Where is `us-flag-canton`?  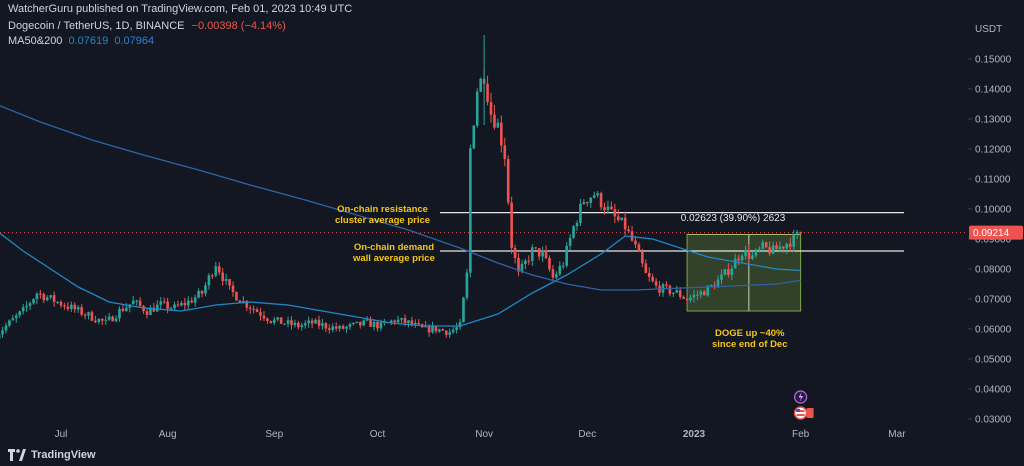 us-flag-canton is located at coordinates (798, 410).